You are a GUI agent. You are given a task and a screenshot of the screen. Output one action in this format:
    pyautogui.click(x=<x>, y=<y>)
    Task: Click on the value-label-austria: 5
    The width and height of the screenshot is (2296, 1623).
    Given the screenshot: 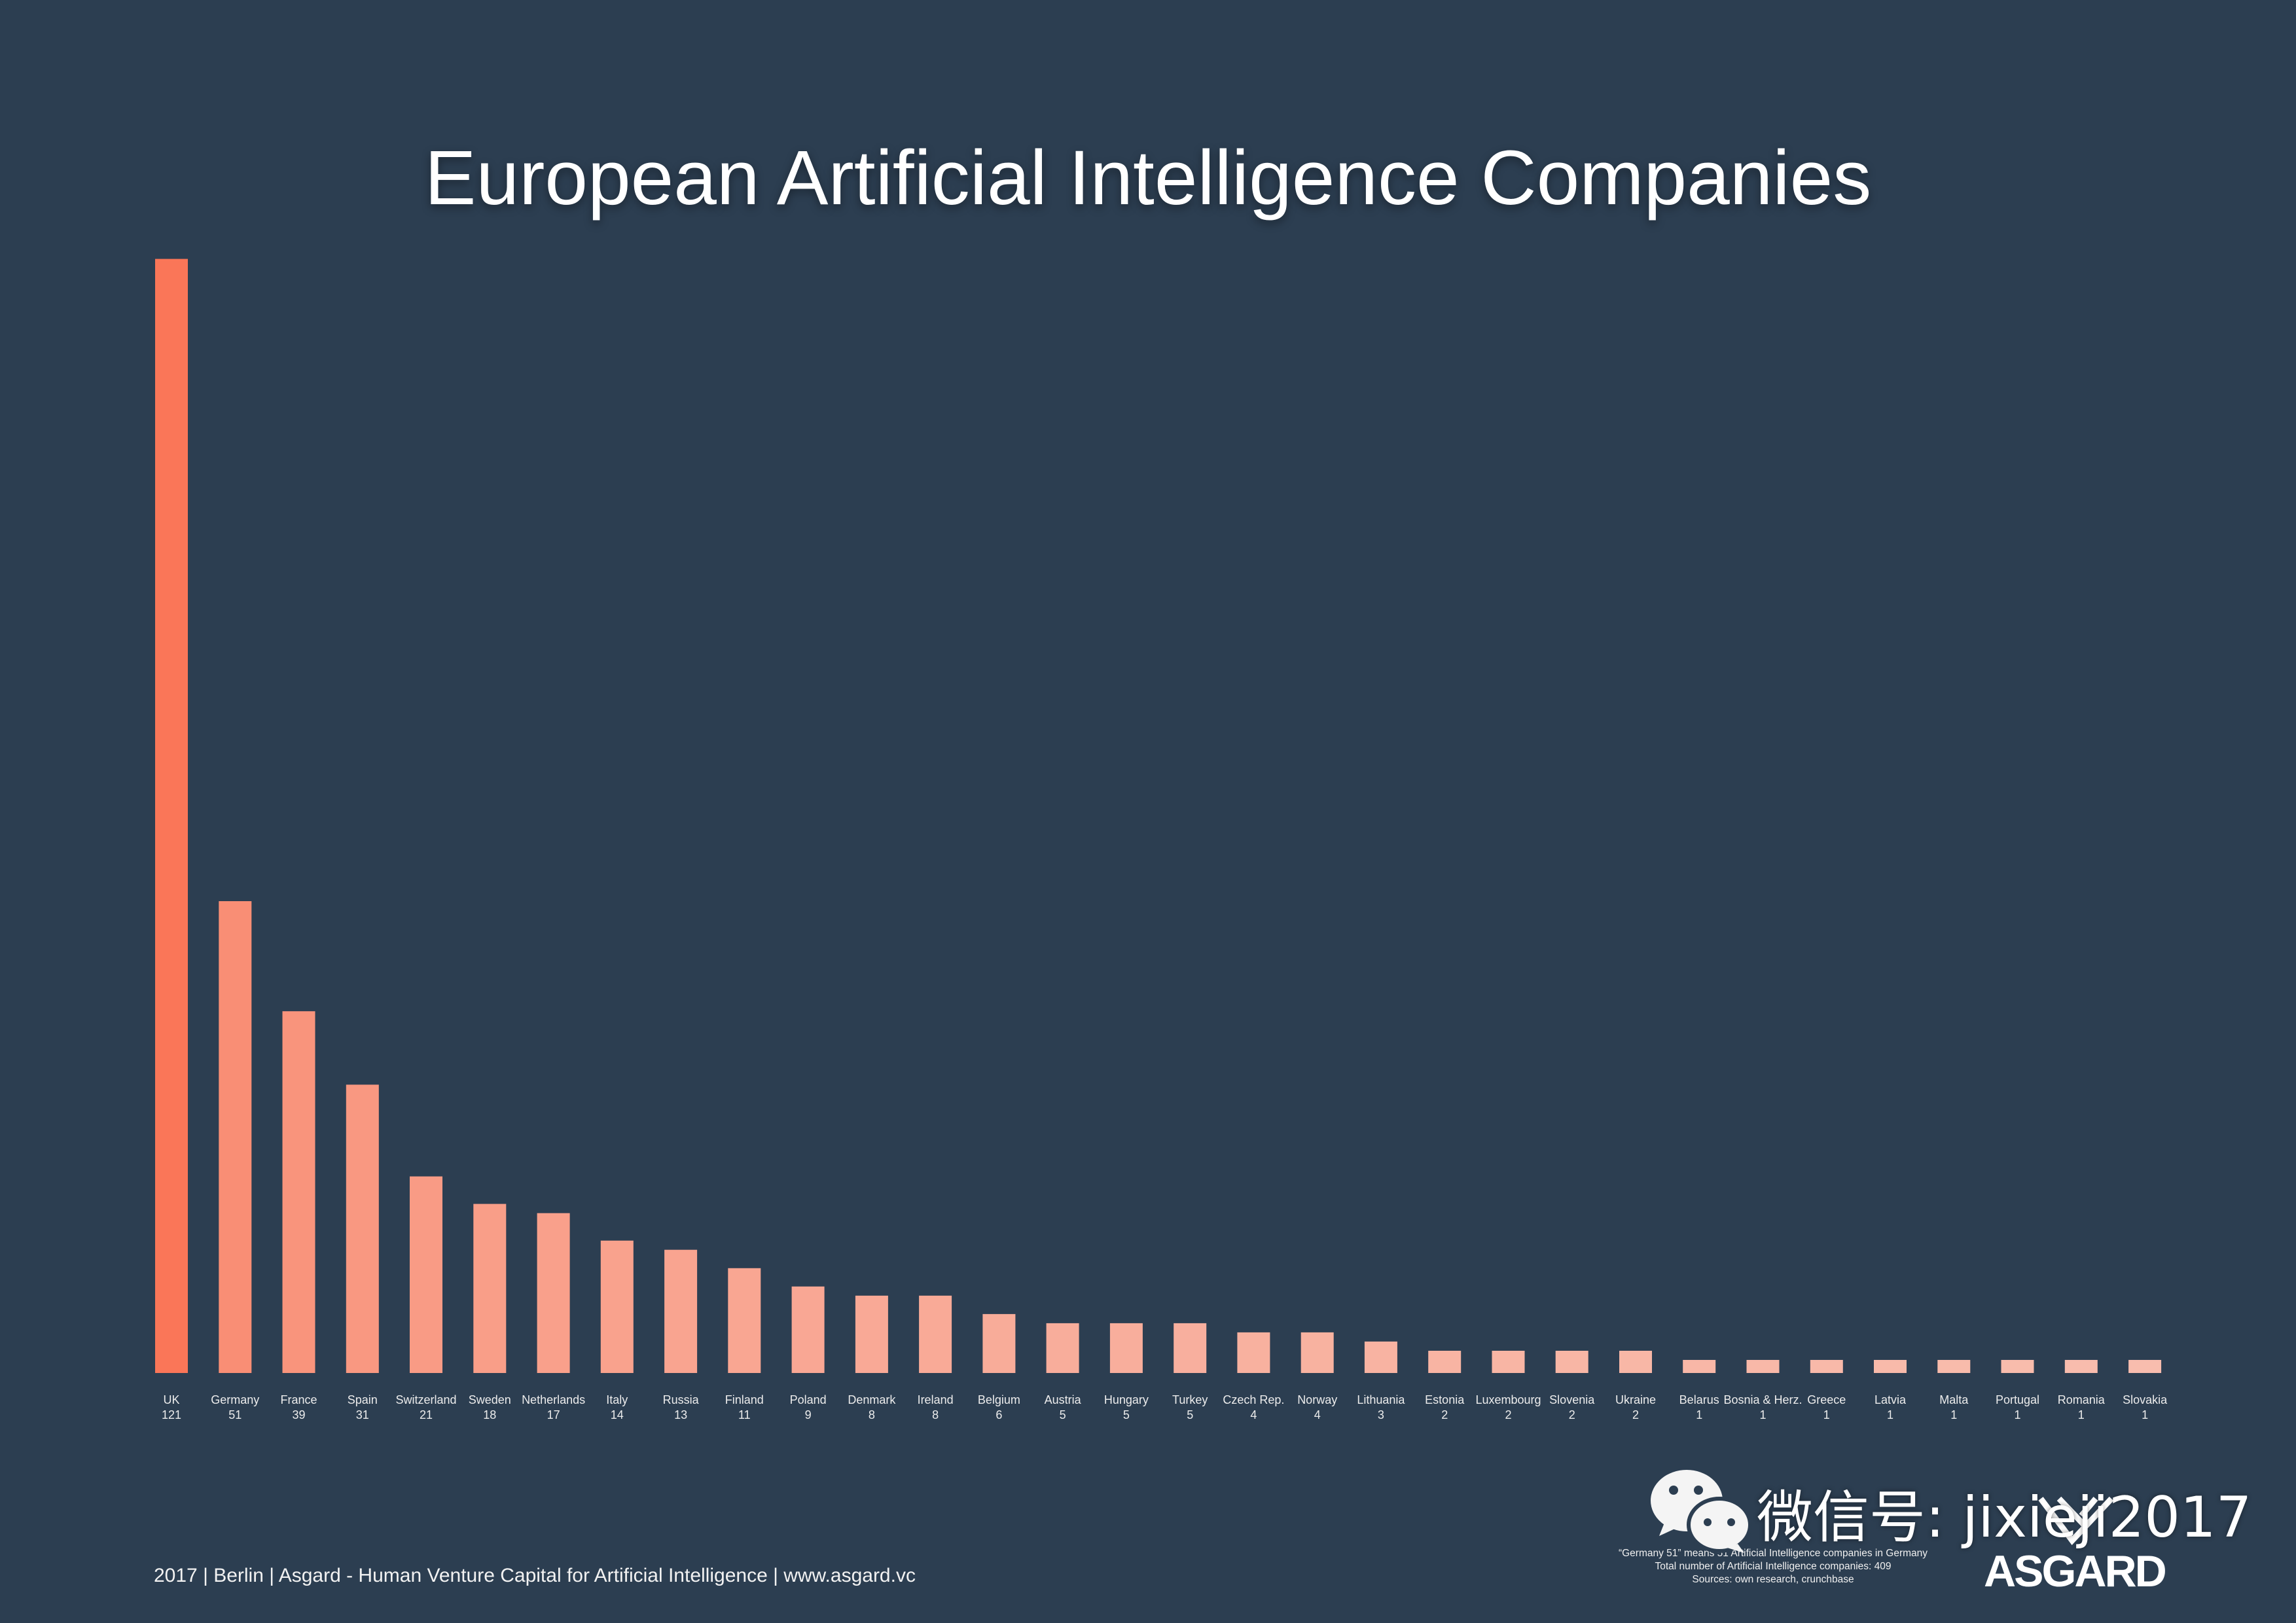 What is the action you would take?
    pyautogui.click(x=1063, y=1414)
    